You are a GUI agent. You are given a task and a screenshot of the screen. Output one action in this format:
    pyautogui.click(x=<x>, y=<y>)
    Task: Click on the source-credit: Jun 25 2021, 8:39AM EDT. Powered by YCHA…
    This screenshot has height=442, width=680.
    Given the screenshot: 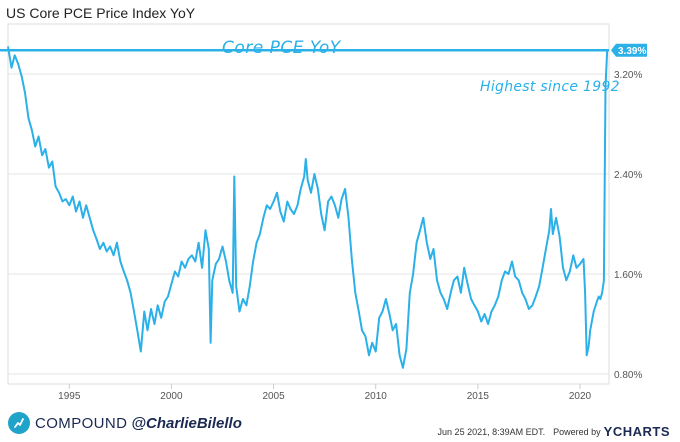 What is the action you would take?
    pyautogui.click(x=554, y=431)
    